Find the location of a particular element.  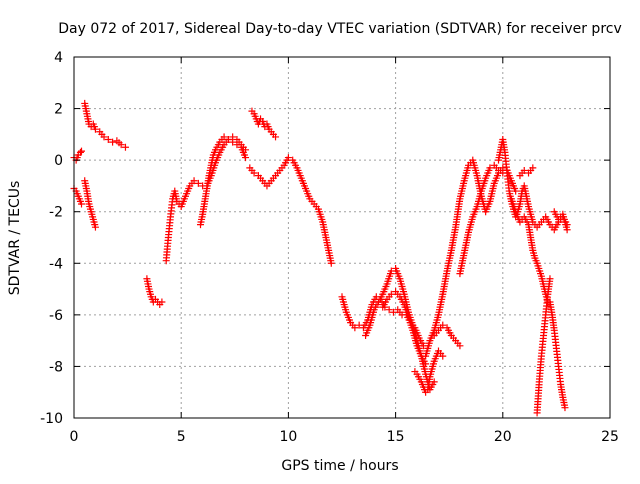

series-seg8 is located at coordinates (226, 161).